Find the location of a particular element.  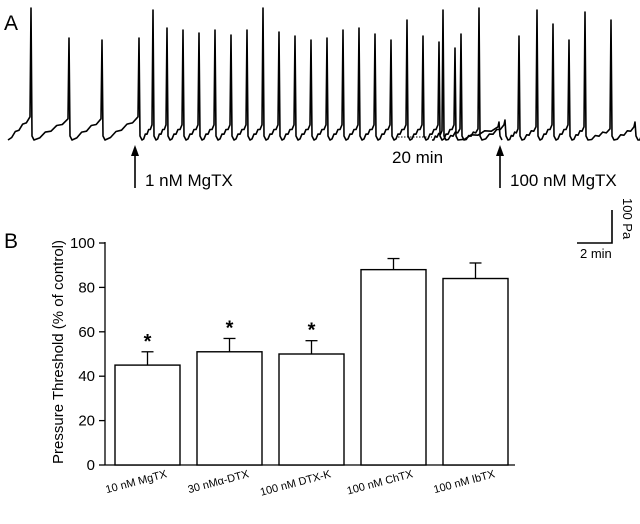

y-tick-label: 100 is located at coordinates (82, 243).